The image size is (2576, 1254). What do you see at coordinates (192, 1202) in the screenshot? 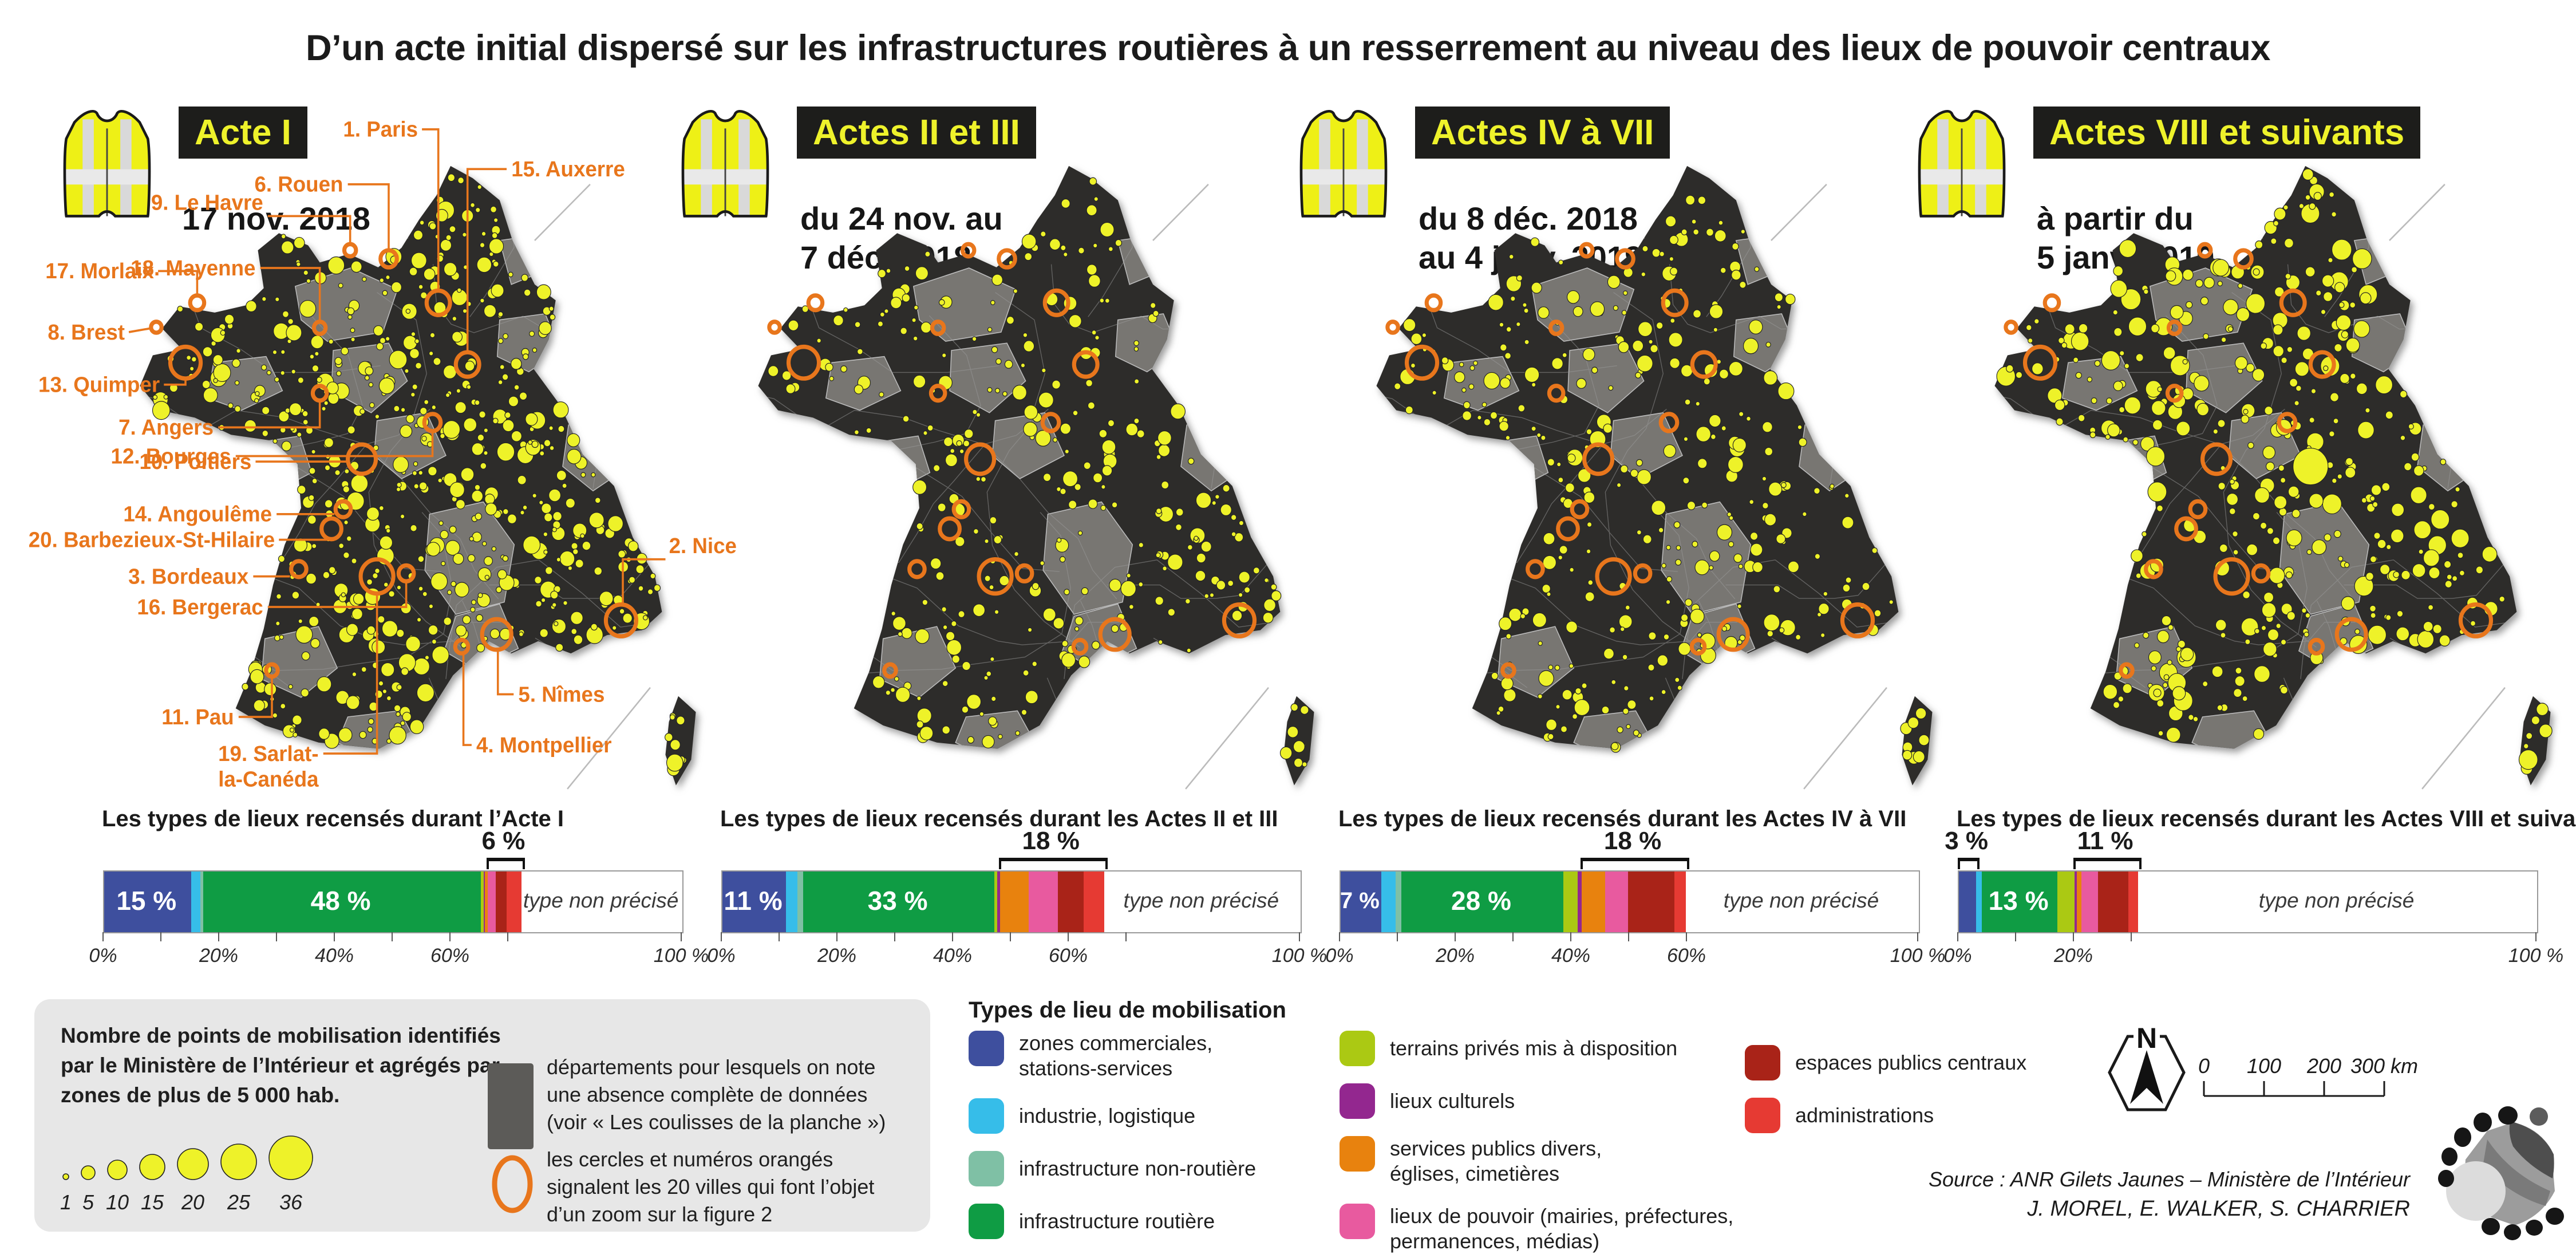
I see `svg-text: 20` at bounding box center [192, 1202].